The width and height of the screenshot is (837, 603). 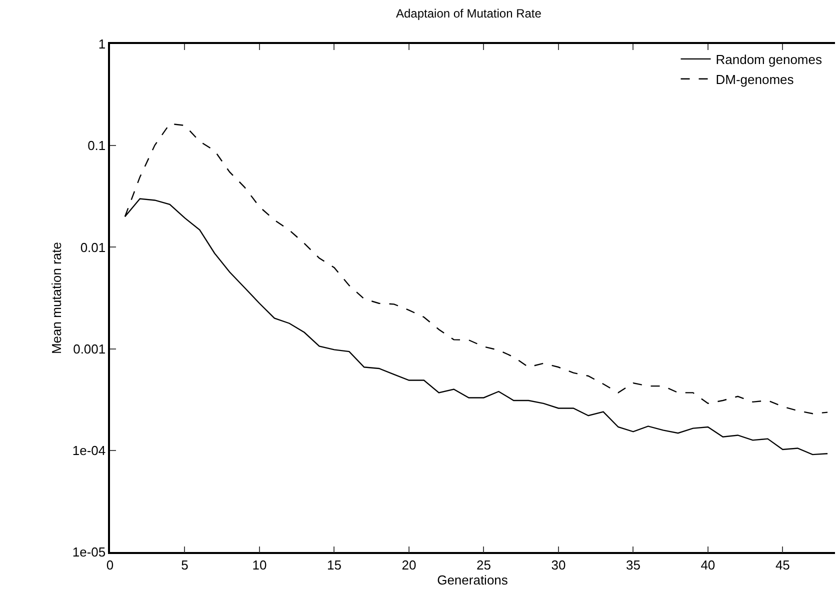 What do you see at coordinates (259, 564) in the screenshot?
I see `x-tick-label: 10` at bounding box center [259, 564].